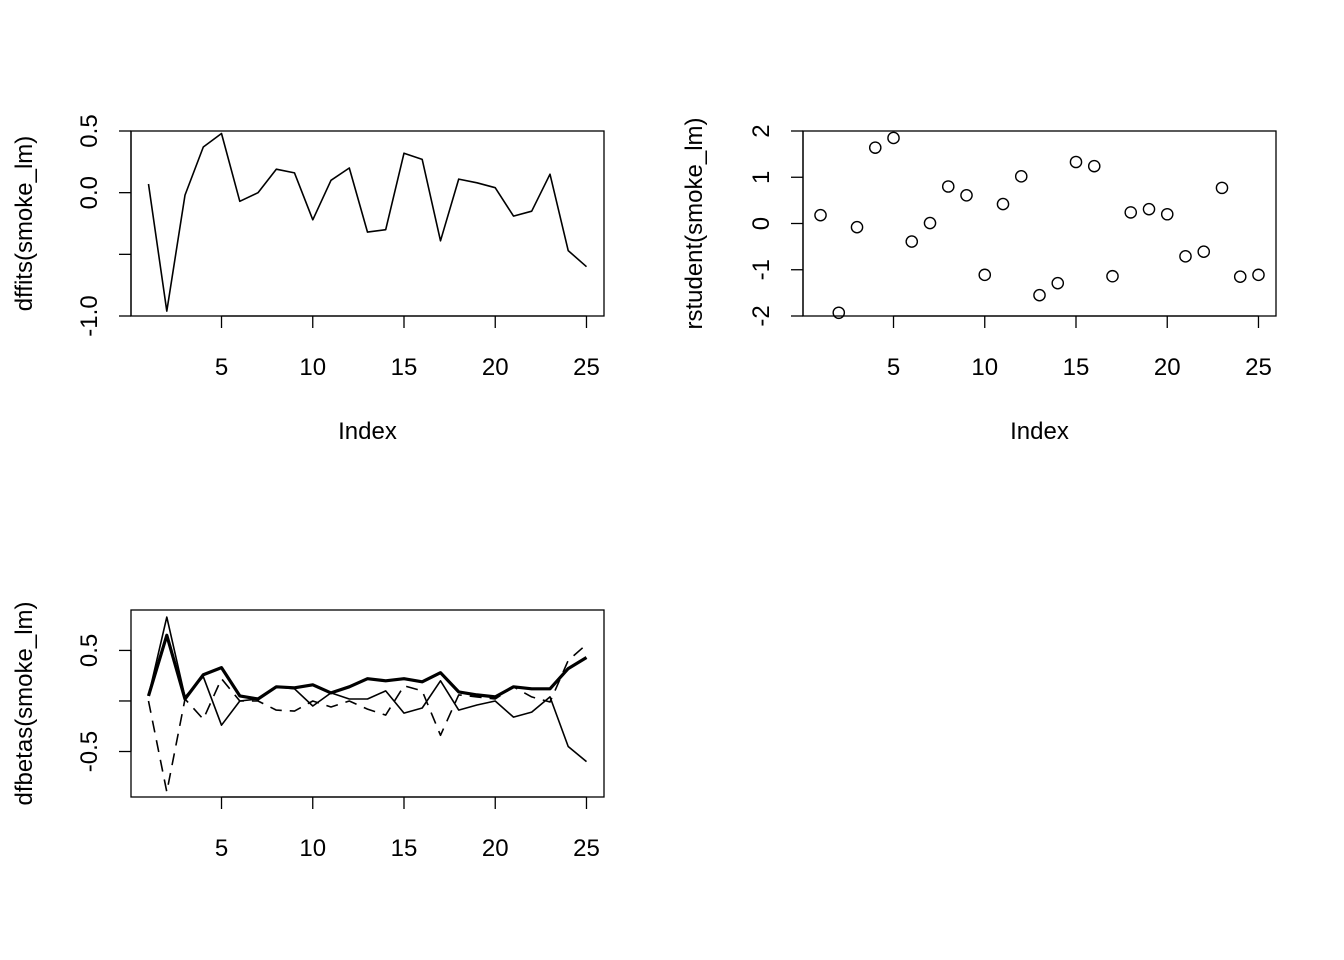 This screenshot has width=1344, height=960. What do you see at coordinates (24, 703) in the screenshot?
I see `y-axis-label: dfbetas(smoke_lm)` at bounding box center [24, 703].